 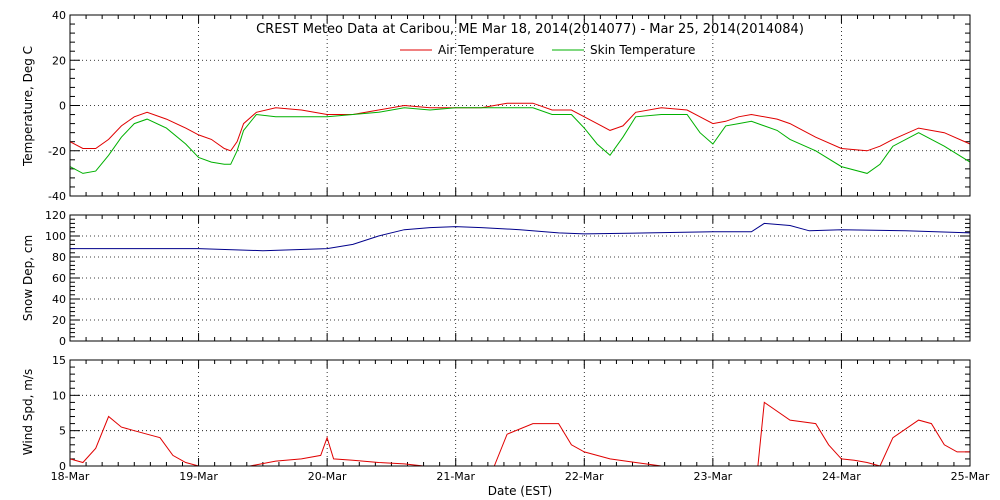 I want to click on y-tick-label: 10, so click(x=59, y=395).